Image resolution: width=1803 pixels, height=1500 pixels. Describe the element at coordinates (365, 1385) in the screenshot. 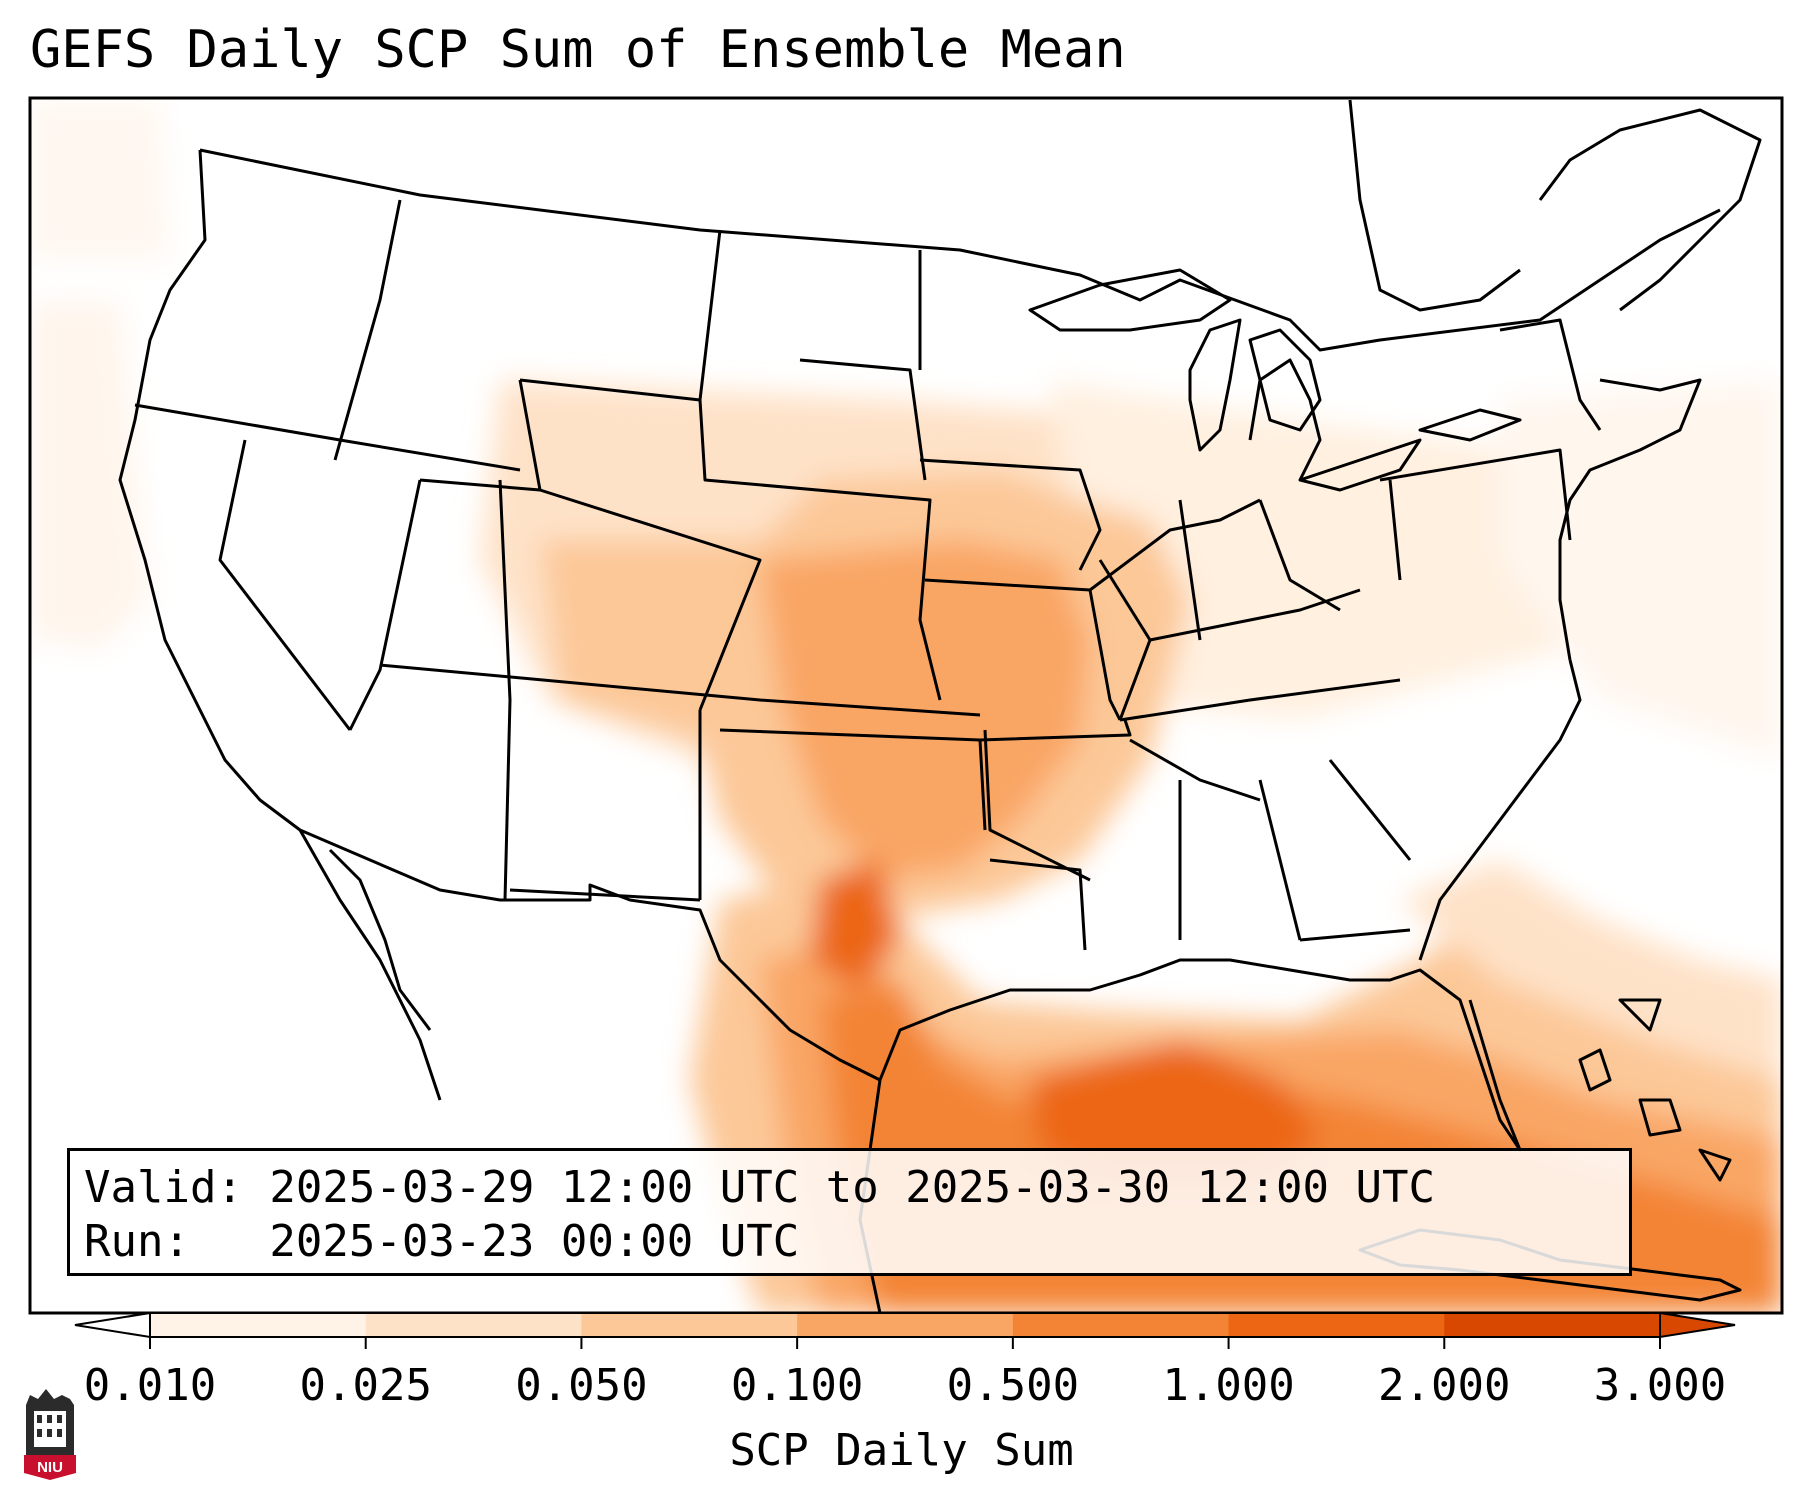

I see `colorbar-tick-label: 0.025` at that location.